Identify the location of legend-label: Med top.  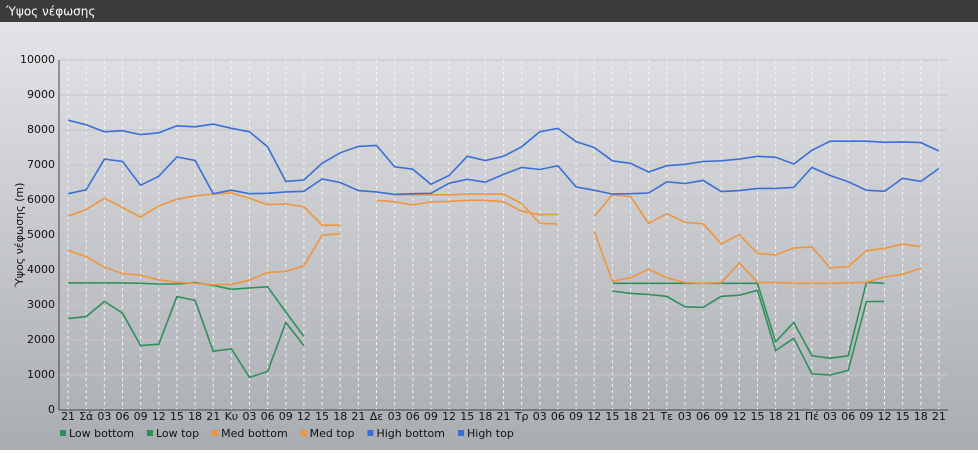
(332, 433).